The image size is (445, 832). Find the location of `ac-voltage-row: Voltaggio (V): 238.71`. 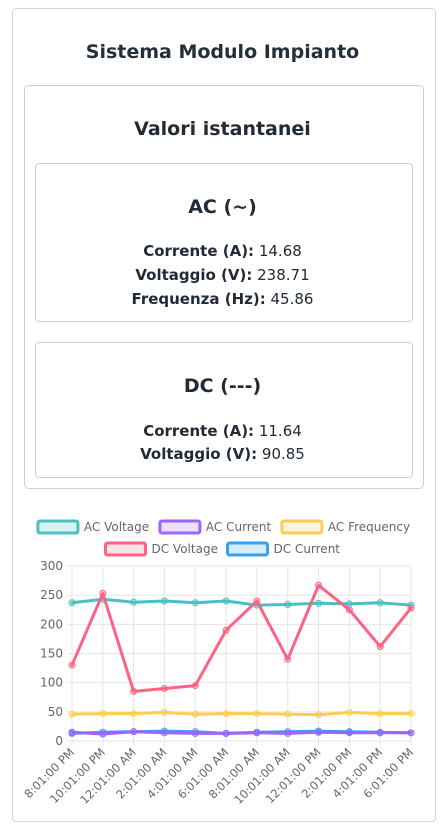

ac-voltage-row: Voltaggio (V): 238.71 is located at coordinates (222, 275).